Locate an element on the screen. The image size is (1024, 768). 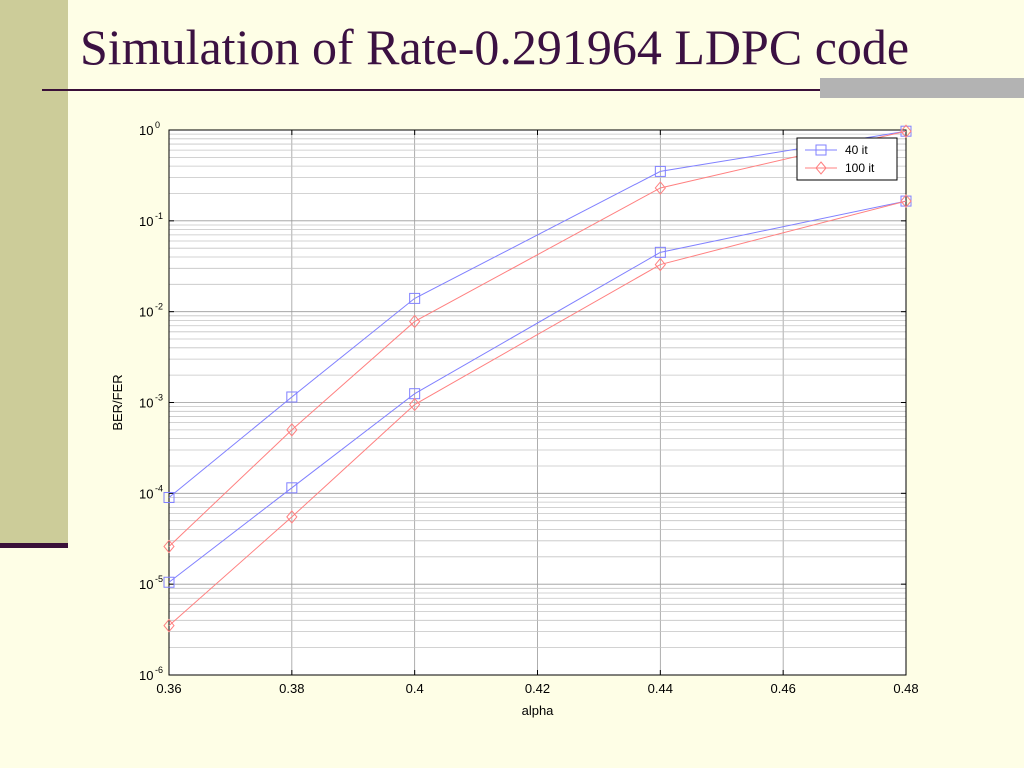
y-tick-exponent: -6 is located at coordinates (159, 670).